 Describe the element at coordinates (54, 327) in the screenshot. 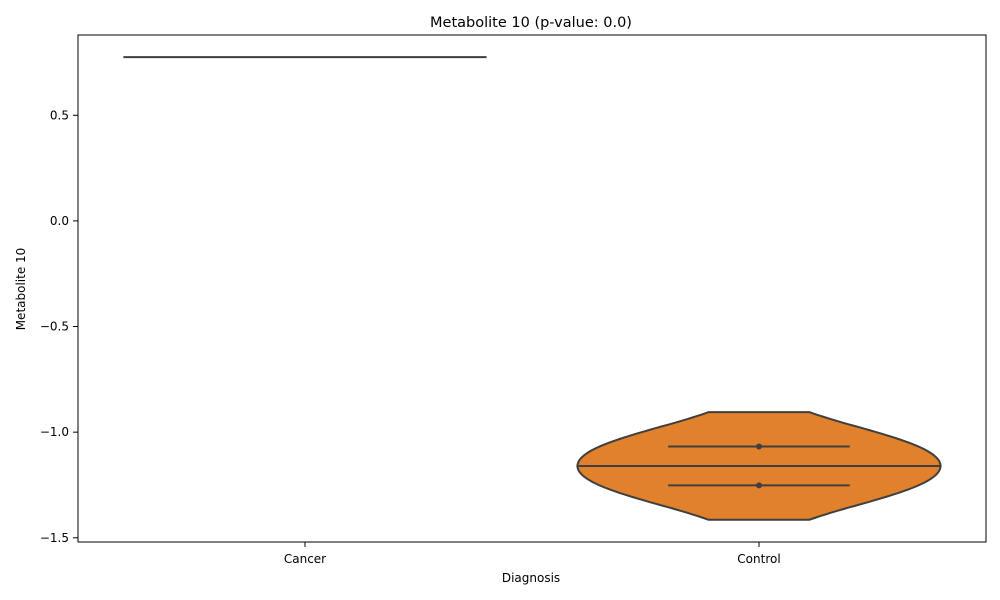

I see `y-tick-label: −0.5` at that location.